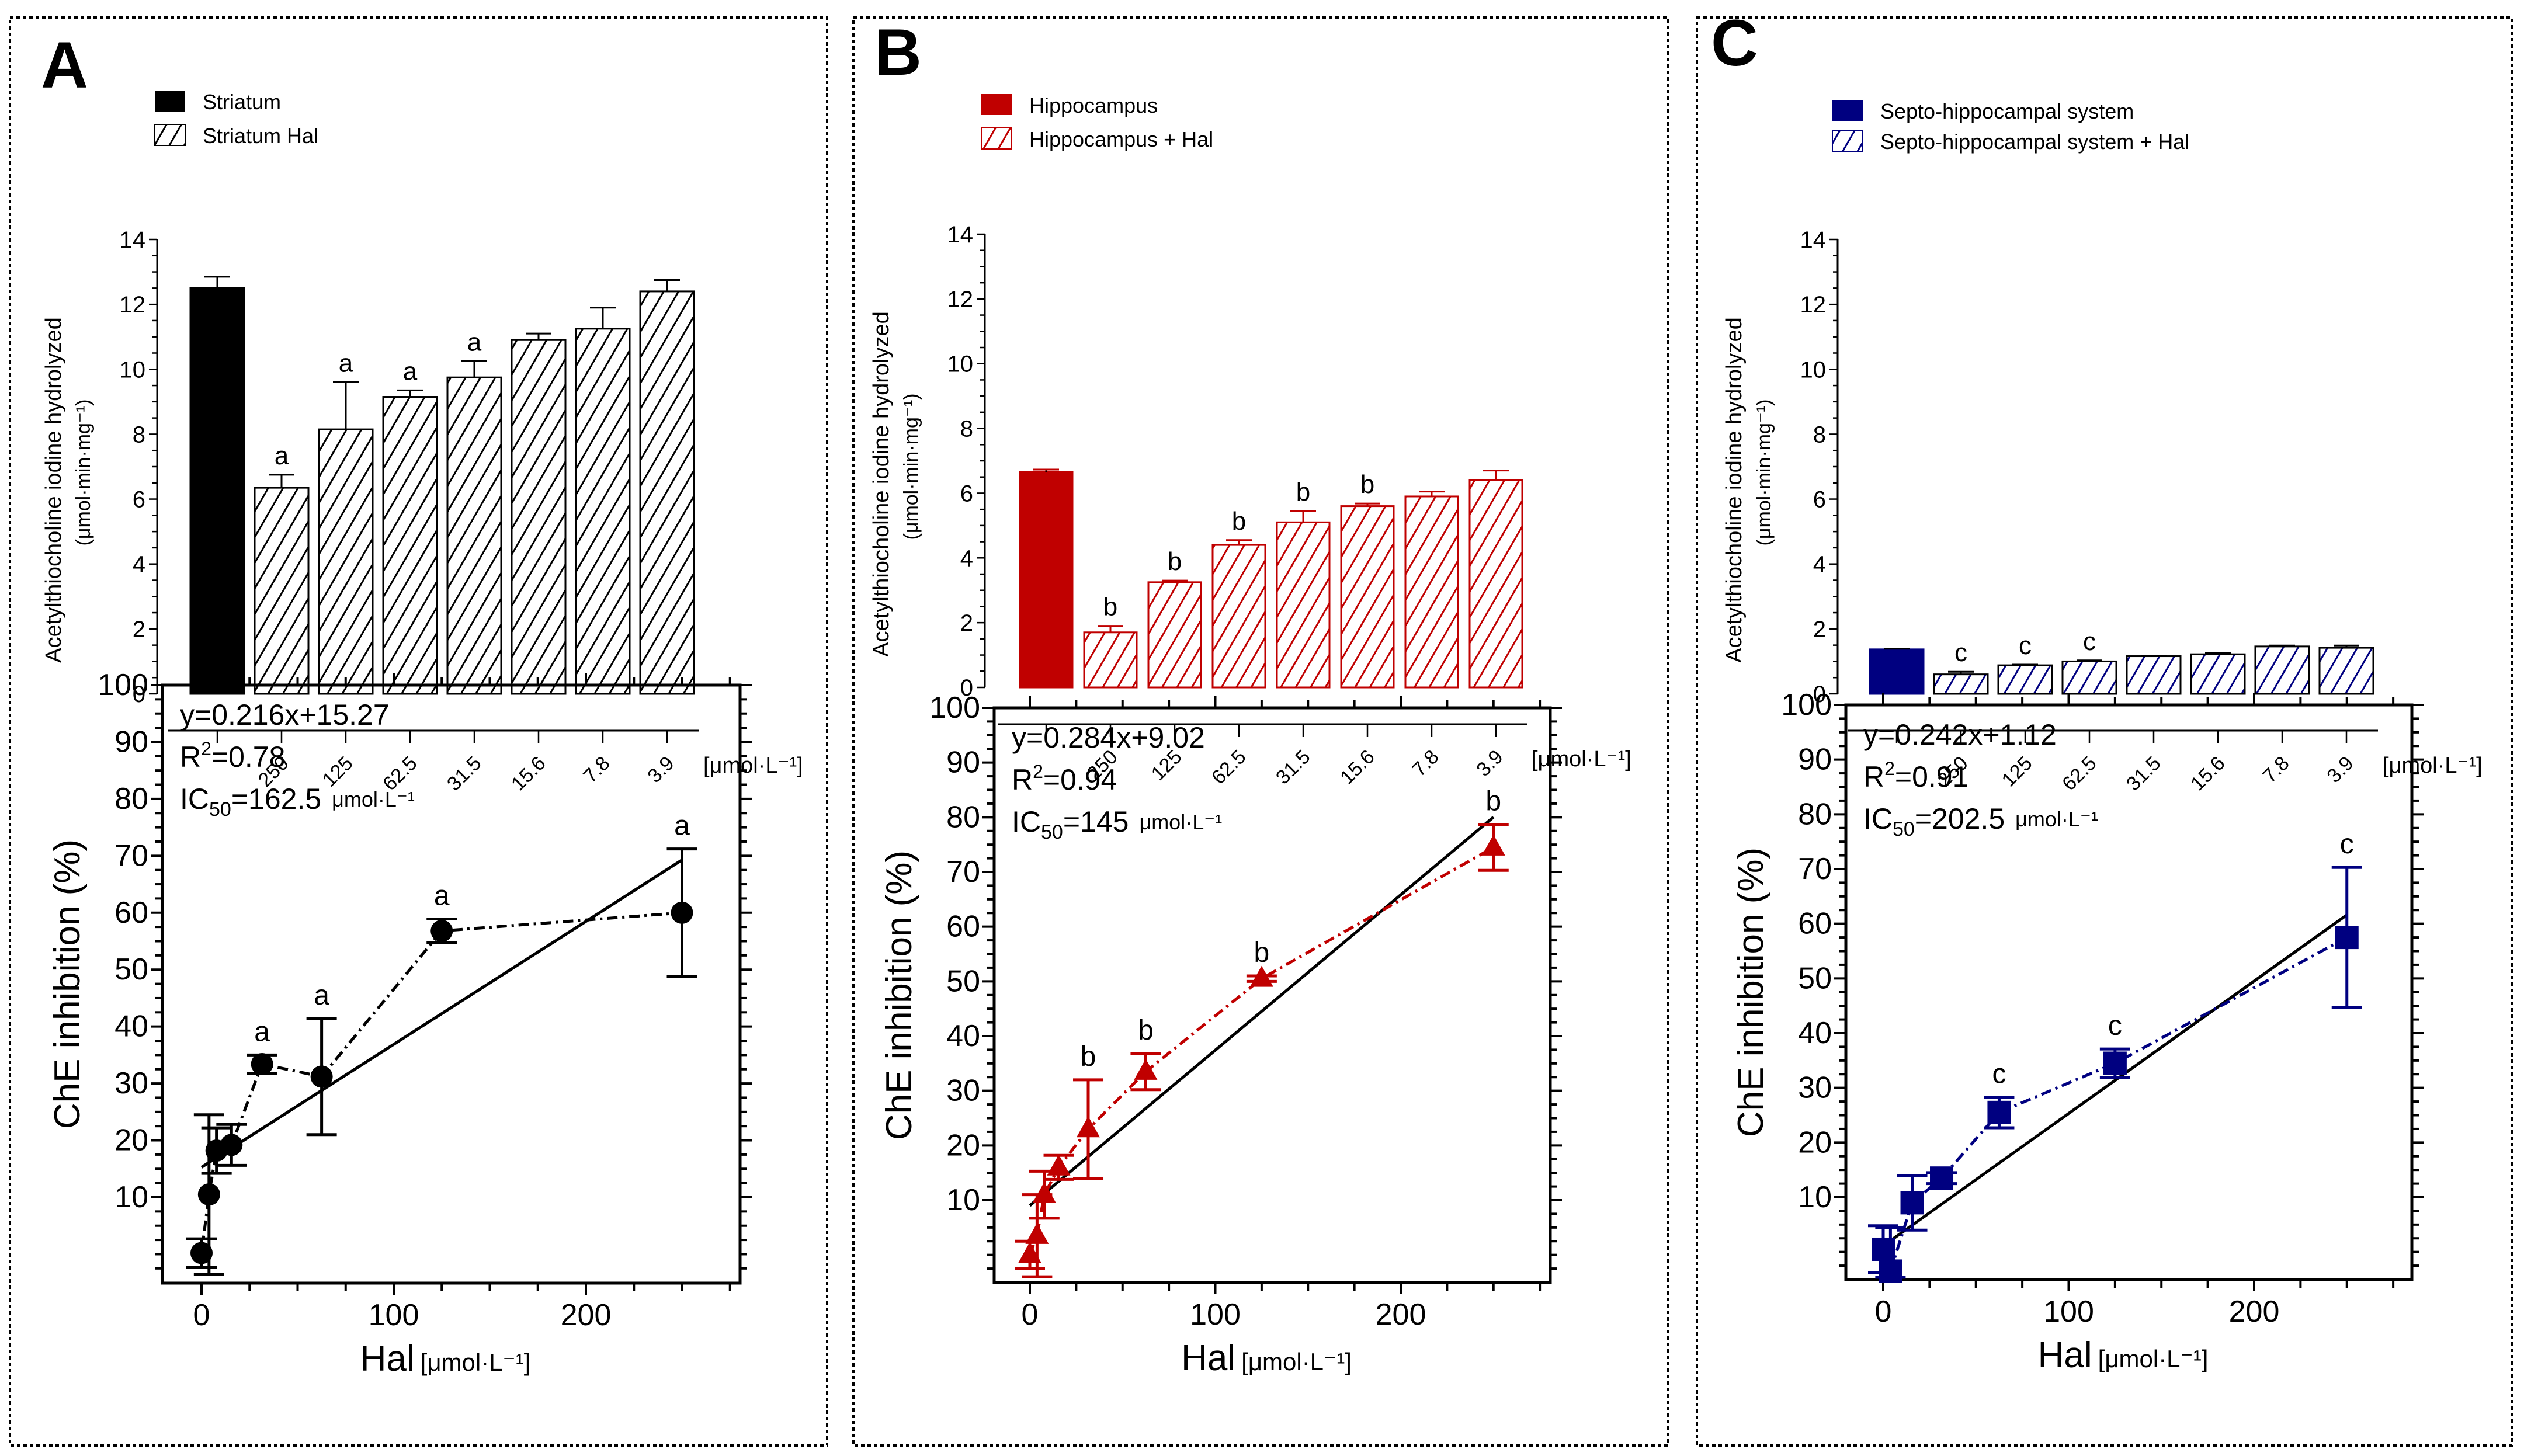 This screenshot has height=1456, width=2524. I want to click on x-axis-label: Hal [μmol·L⁻¹], so click(2123, 1355).